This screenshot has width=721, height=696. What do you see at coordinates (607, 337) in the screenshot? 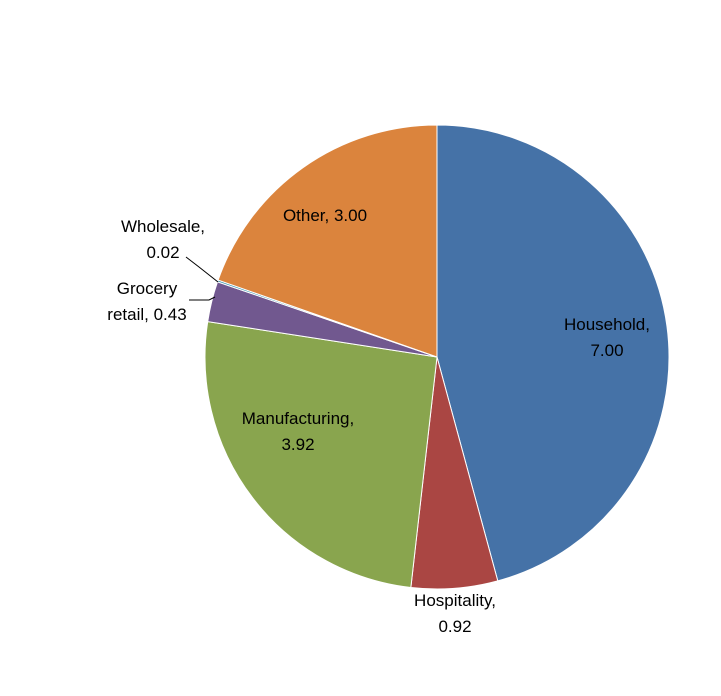
I see `data-label-household: Household, 7.00` at bounding box center [607, 337].